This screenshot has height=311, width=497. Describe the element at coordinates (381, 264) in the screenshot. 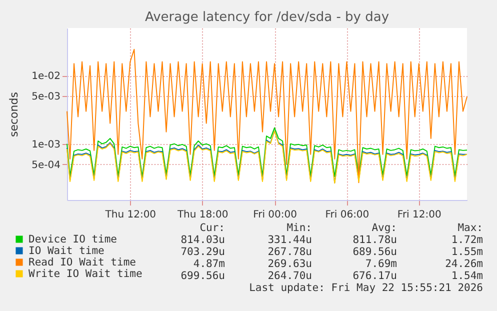

I see `text: 7.69m` at that location.